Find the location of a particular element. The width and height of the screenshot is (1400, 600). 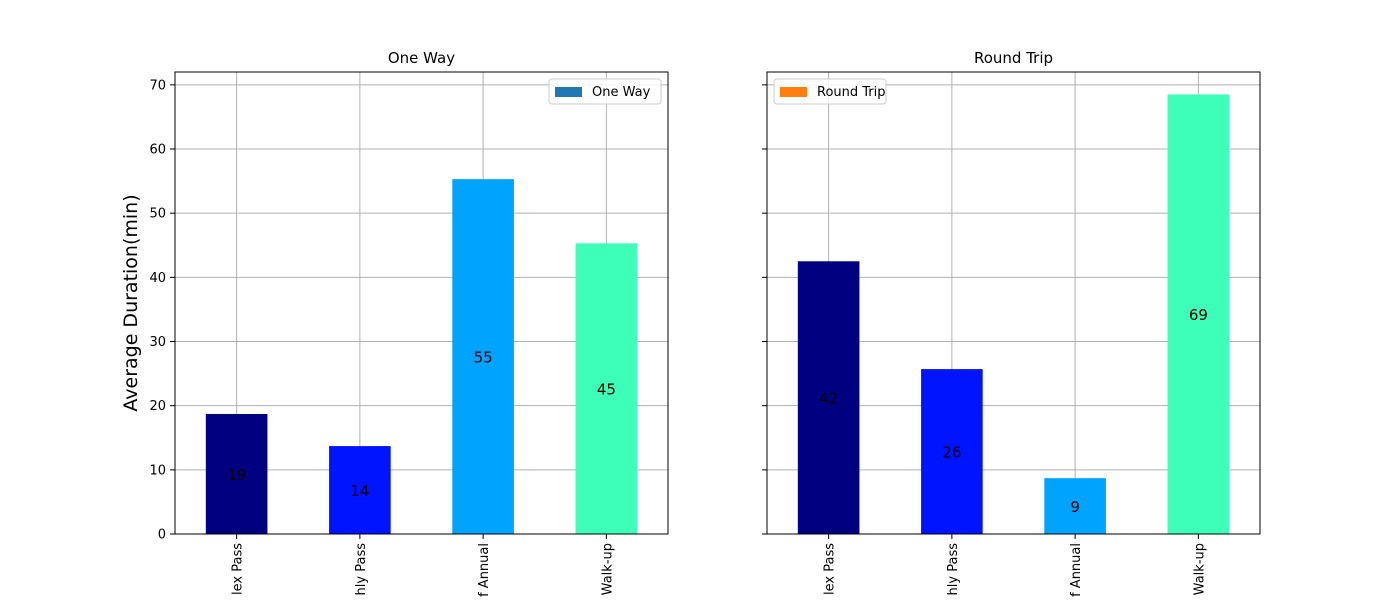

round-trip-legend-label: Round Trip is located at coordinates (851, 92).